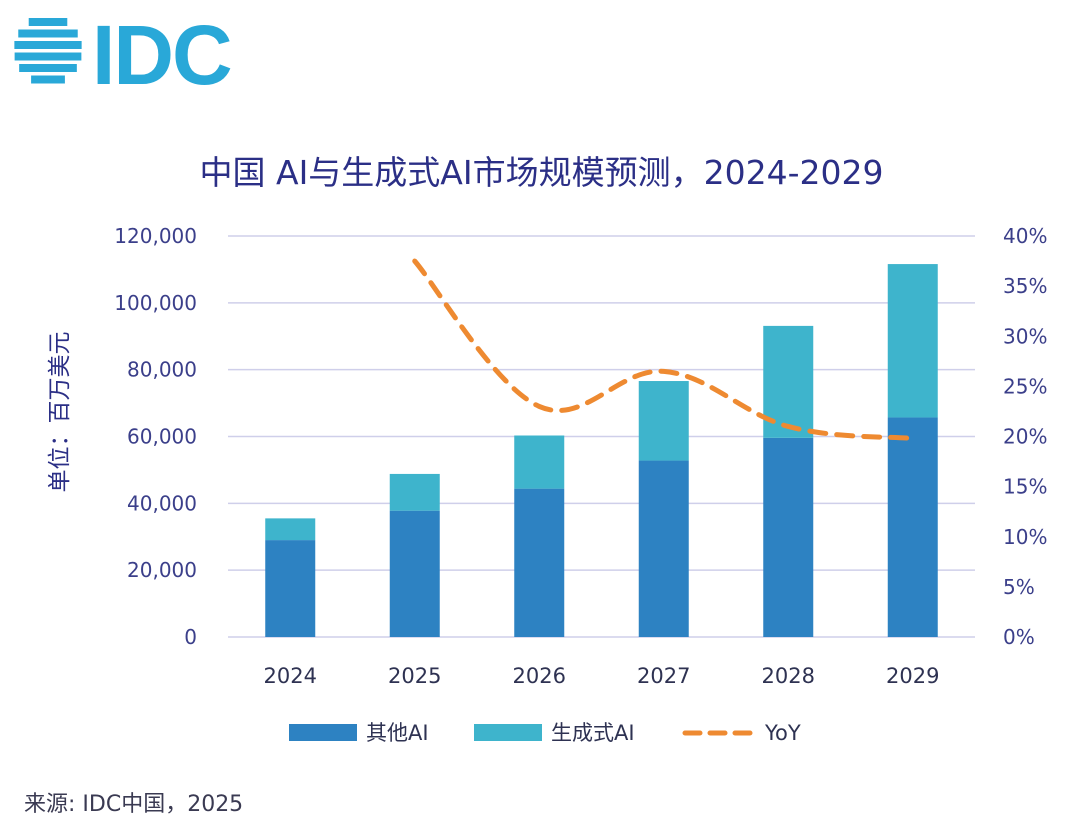 Image resolution: width=1083 pixels, height=819 pixels. I want to click on idc-logo: IDC, so click(123, 49).